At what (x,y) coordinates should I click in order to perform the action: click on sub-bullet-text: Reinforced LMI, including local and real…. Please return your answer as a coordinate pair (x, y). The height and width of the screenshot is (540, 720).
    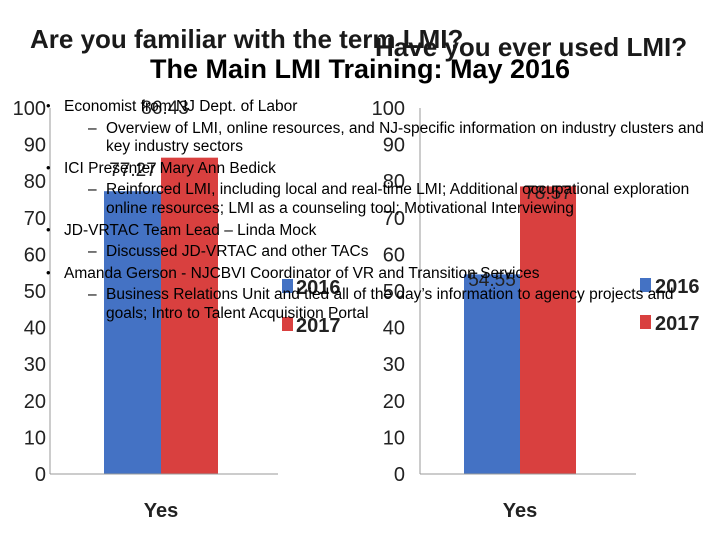
    Looking at the image, I should click on (398, 199).